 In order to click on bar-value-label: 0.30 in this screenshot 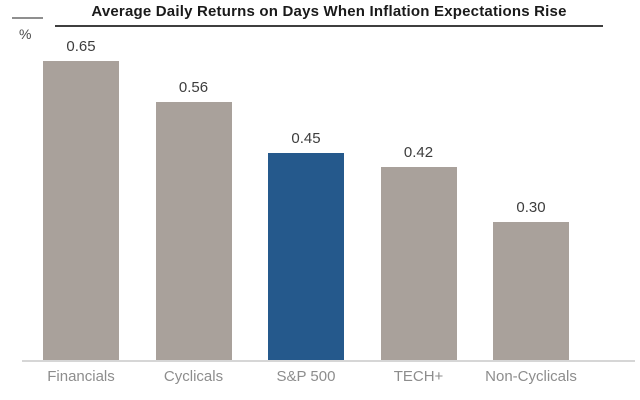, I will do `click(531, 207)`.